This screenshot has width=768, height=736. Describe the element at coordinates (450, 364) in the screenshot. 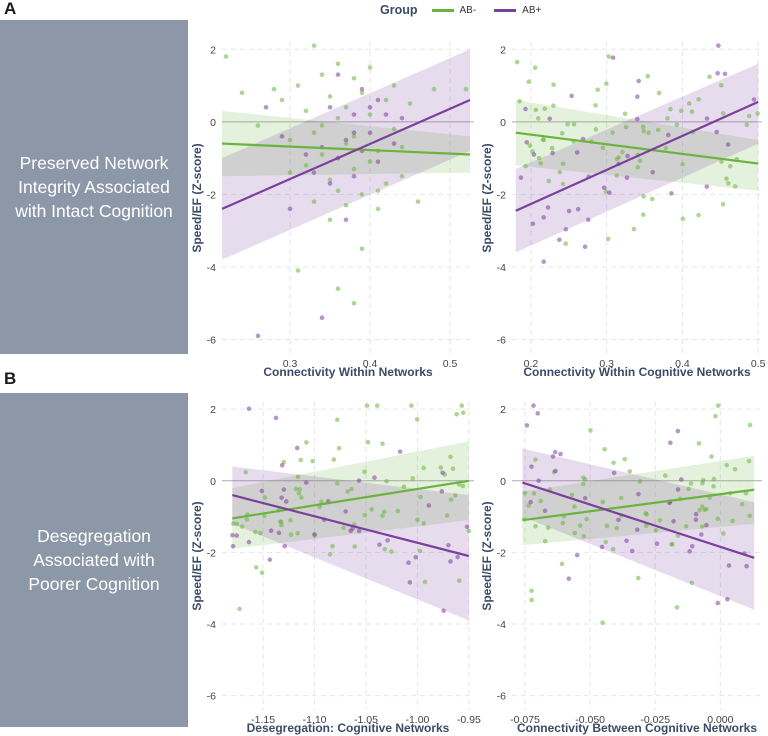

I see `x-tick-label: 0.5` at that location.